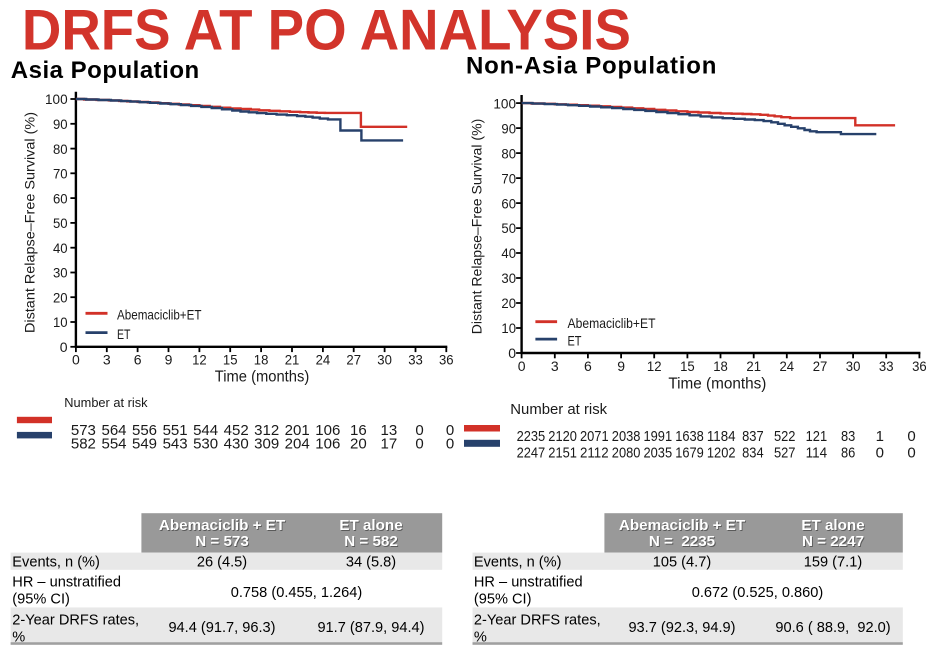  I want to click on svg-text: 1, so click(880, 436).